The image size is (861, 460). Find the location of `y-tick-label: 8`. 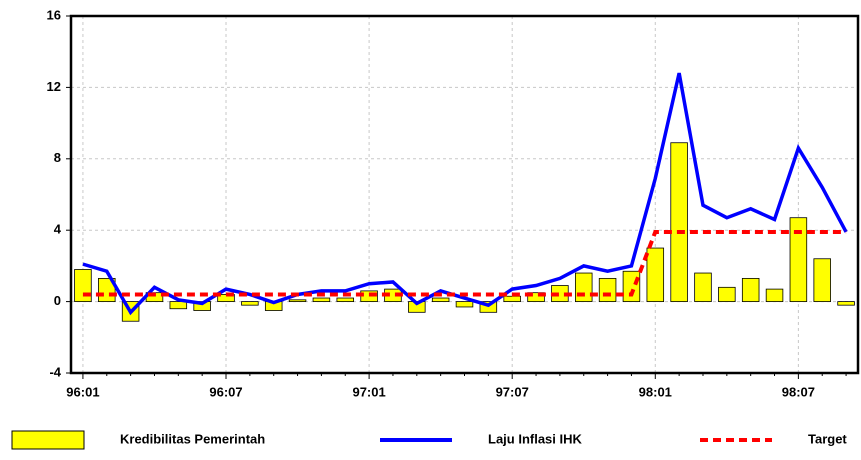

y-tick-label: 8 is located at coordinates (57, 157).